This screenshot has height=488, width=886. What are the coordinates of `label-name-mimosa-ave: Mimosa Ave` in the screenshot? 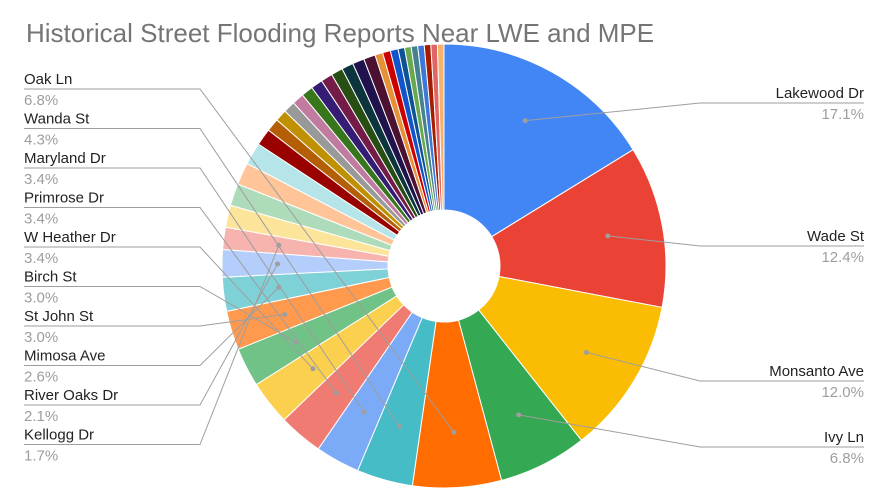 It's located at (64, 356).